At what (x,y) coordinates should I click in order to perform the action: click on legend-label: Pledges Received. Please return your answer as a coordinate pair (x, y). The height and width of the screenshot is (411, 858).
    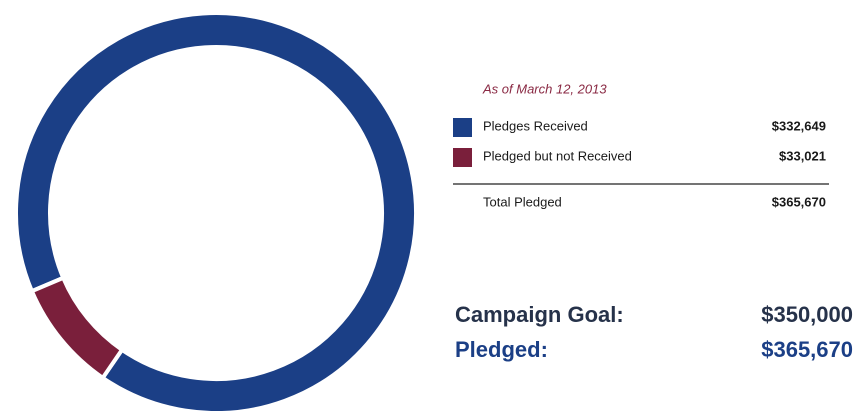
    Looking at the image, I should click on (535, 125).